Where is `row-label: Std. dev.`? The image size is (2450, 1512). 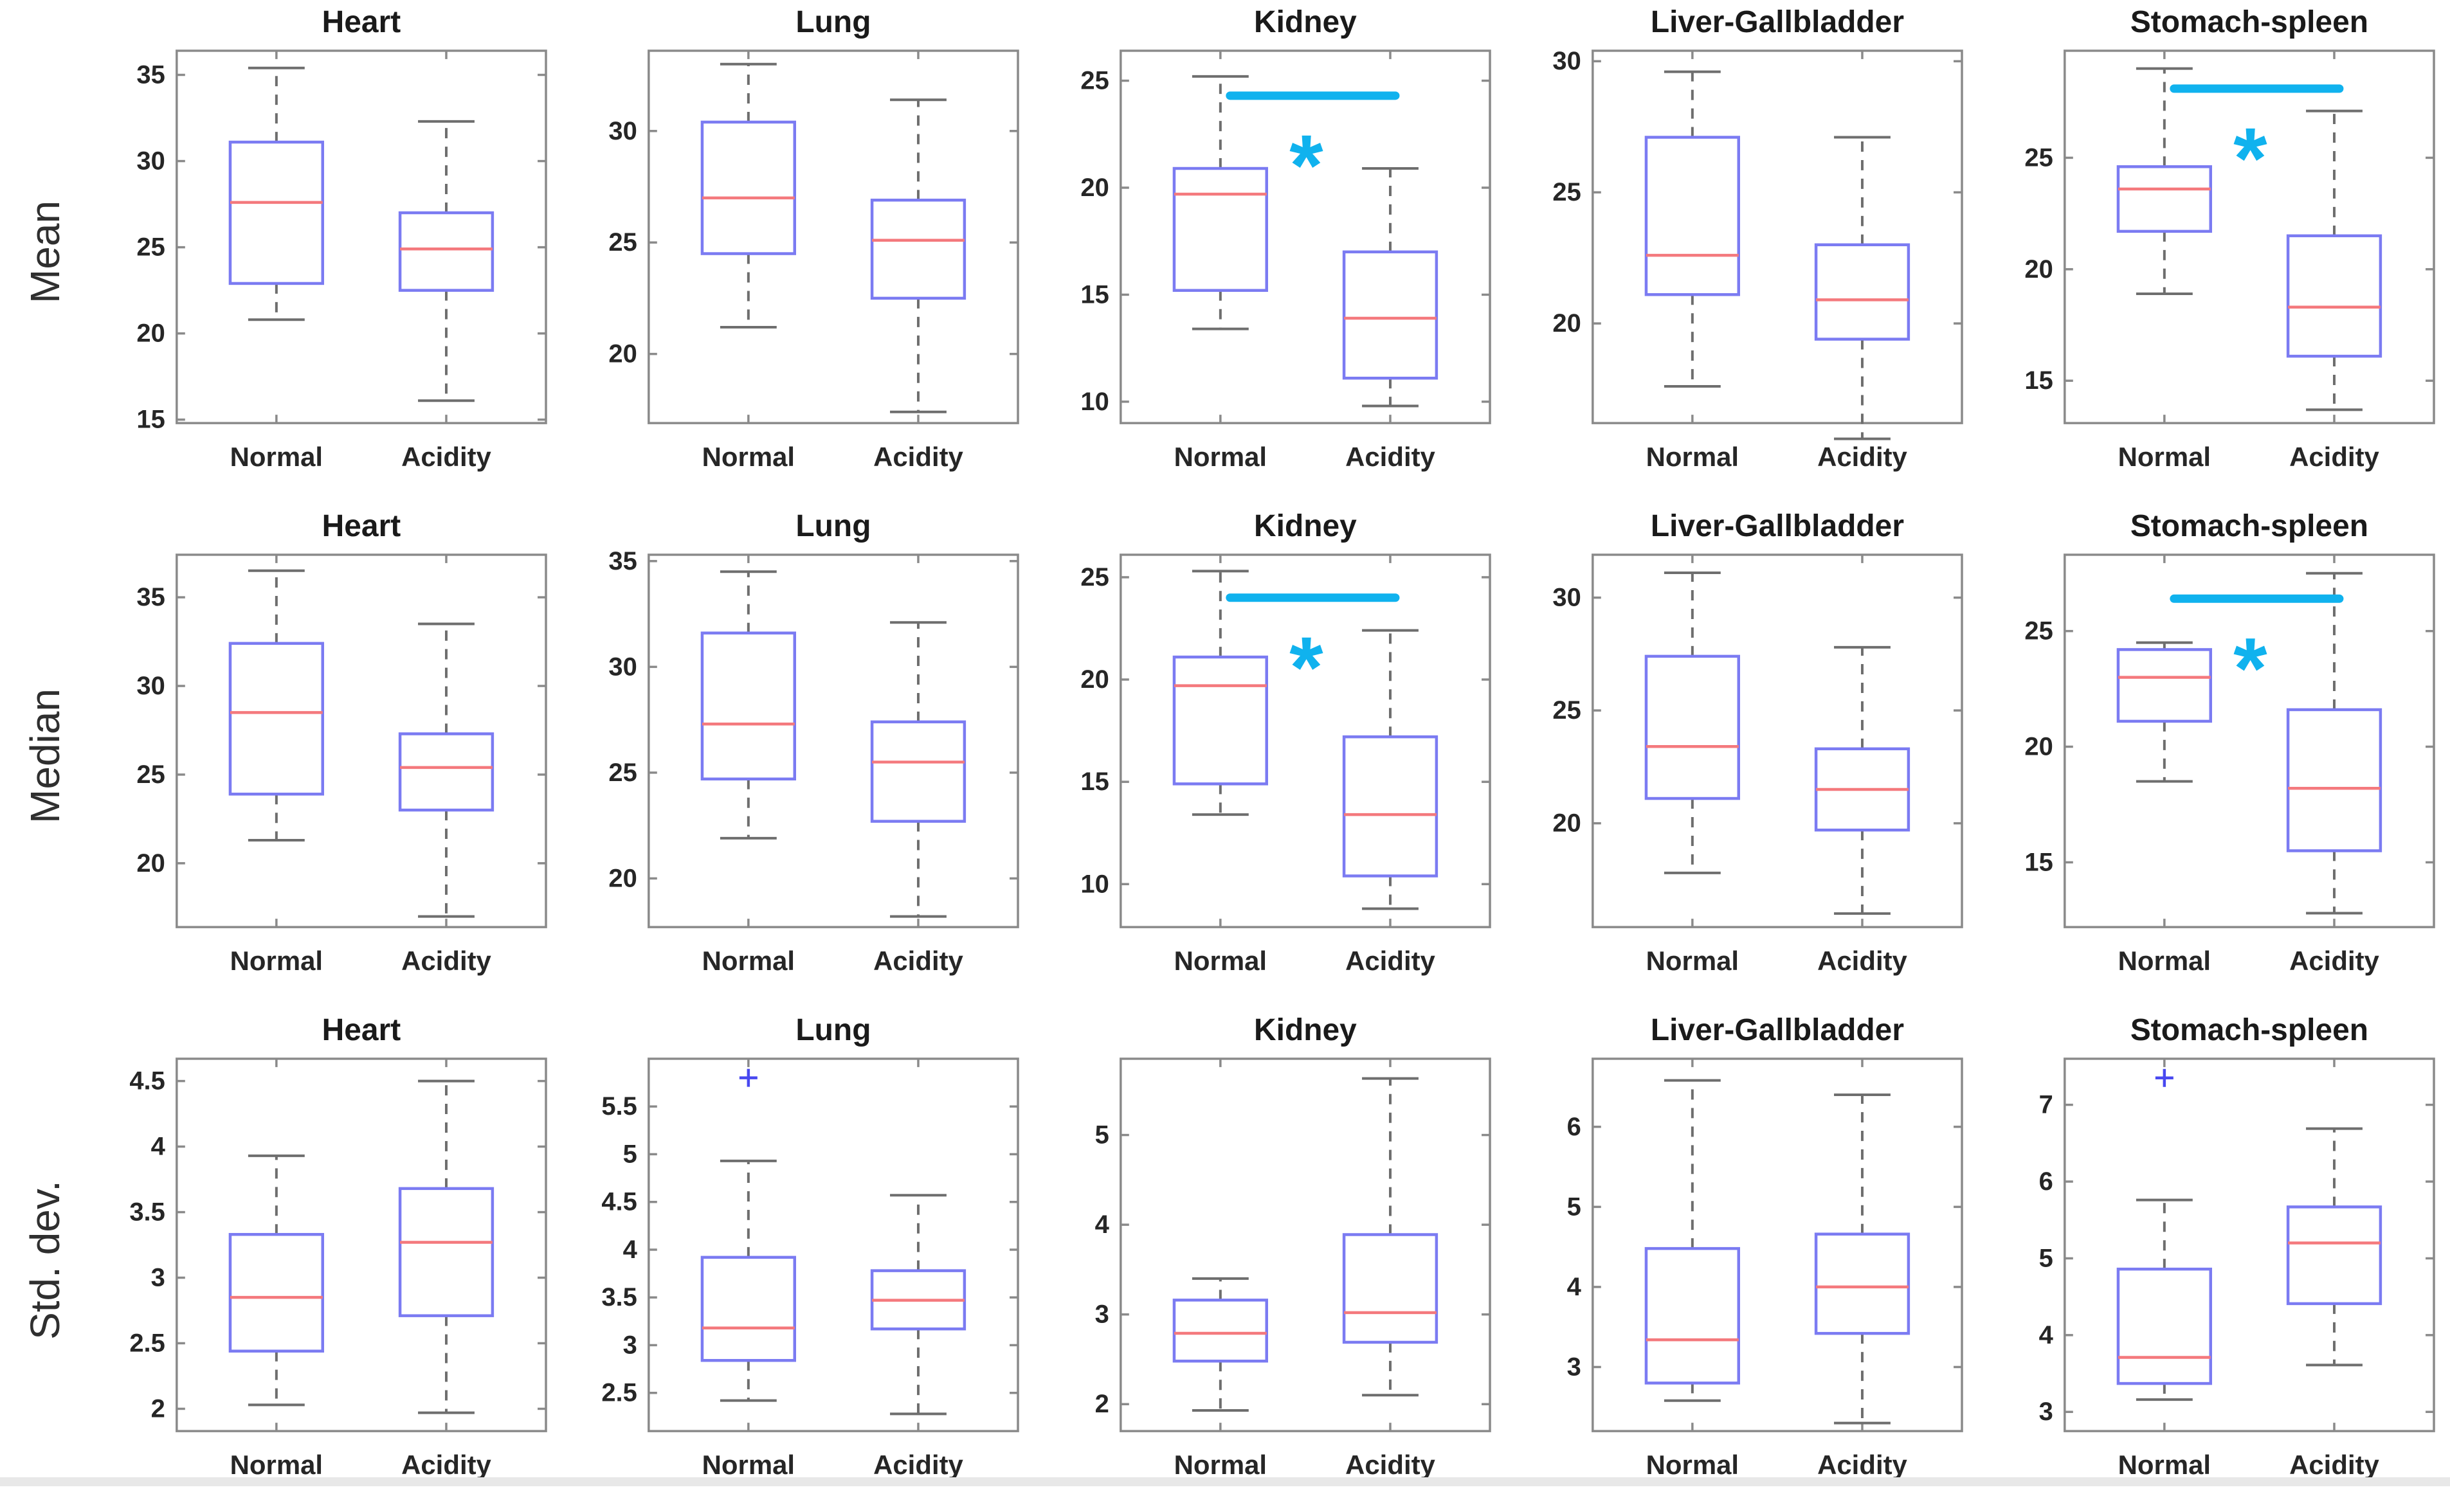 row-label: Std. dev. is located at coordinates (45, 1260).